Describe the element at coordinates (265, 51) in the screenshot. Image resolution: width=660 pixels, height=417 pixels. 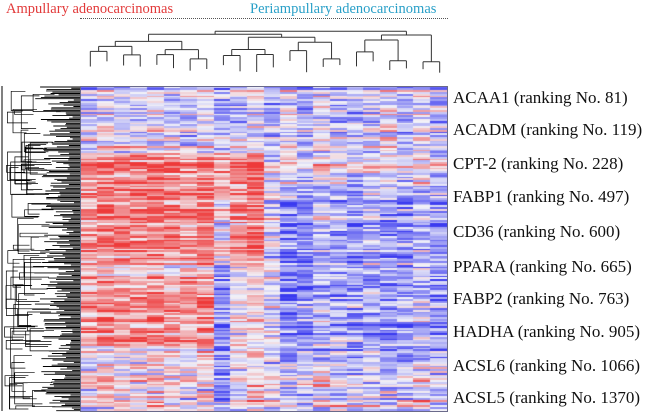
I see `column-dendrogram` at that location.